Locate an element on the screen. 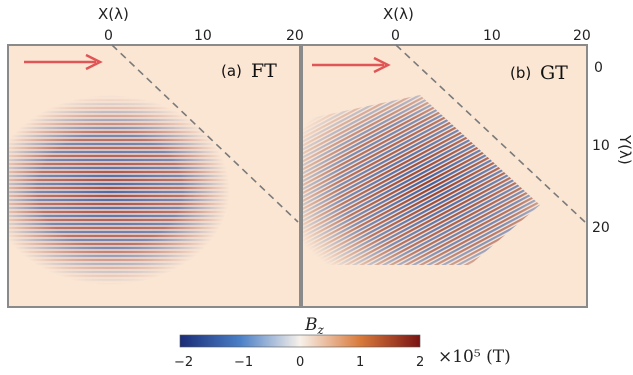 The height and width of the screenshot is (375, 633). panel-a-dashed-line is located at coordinates (205, 133).